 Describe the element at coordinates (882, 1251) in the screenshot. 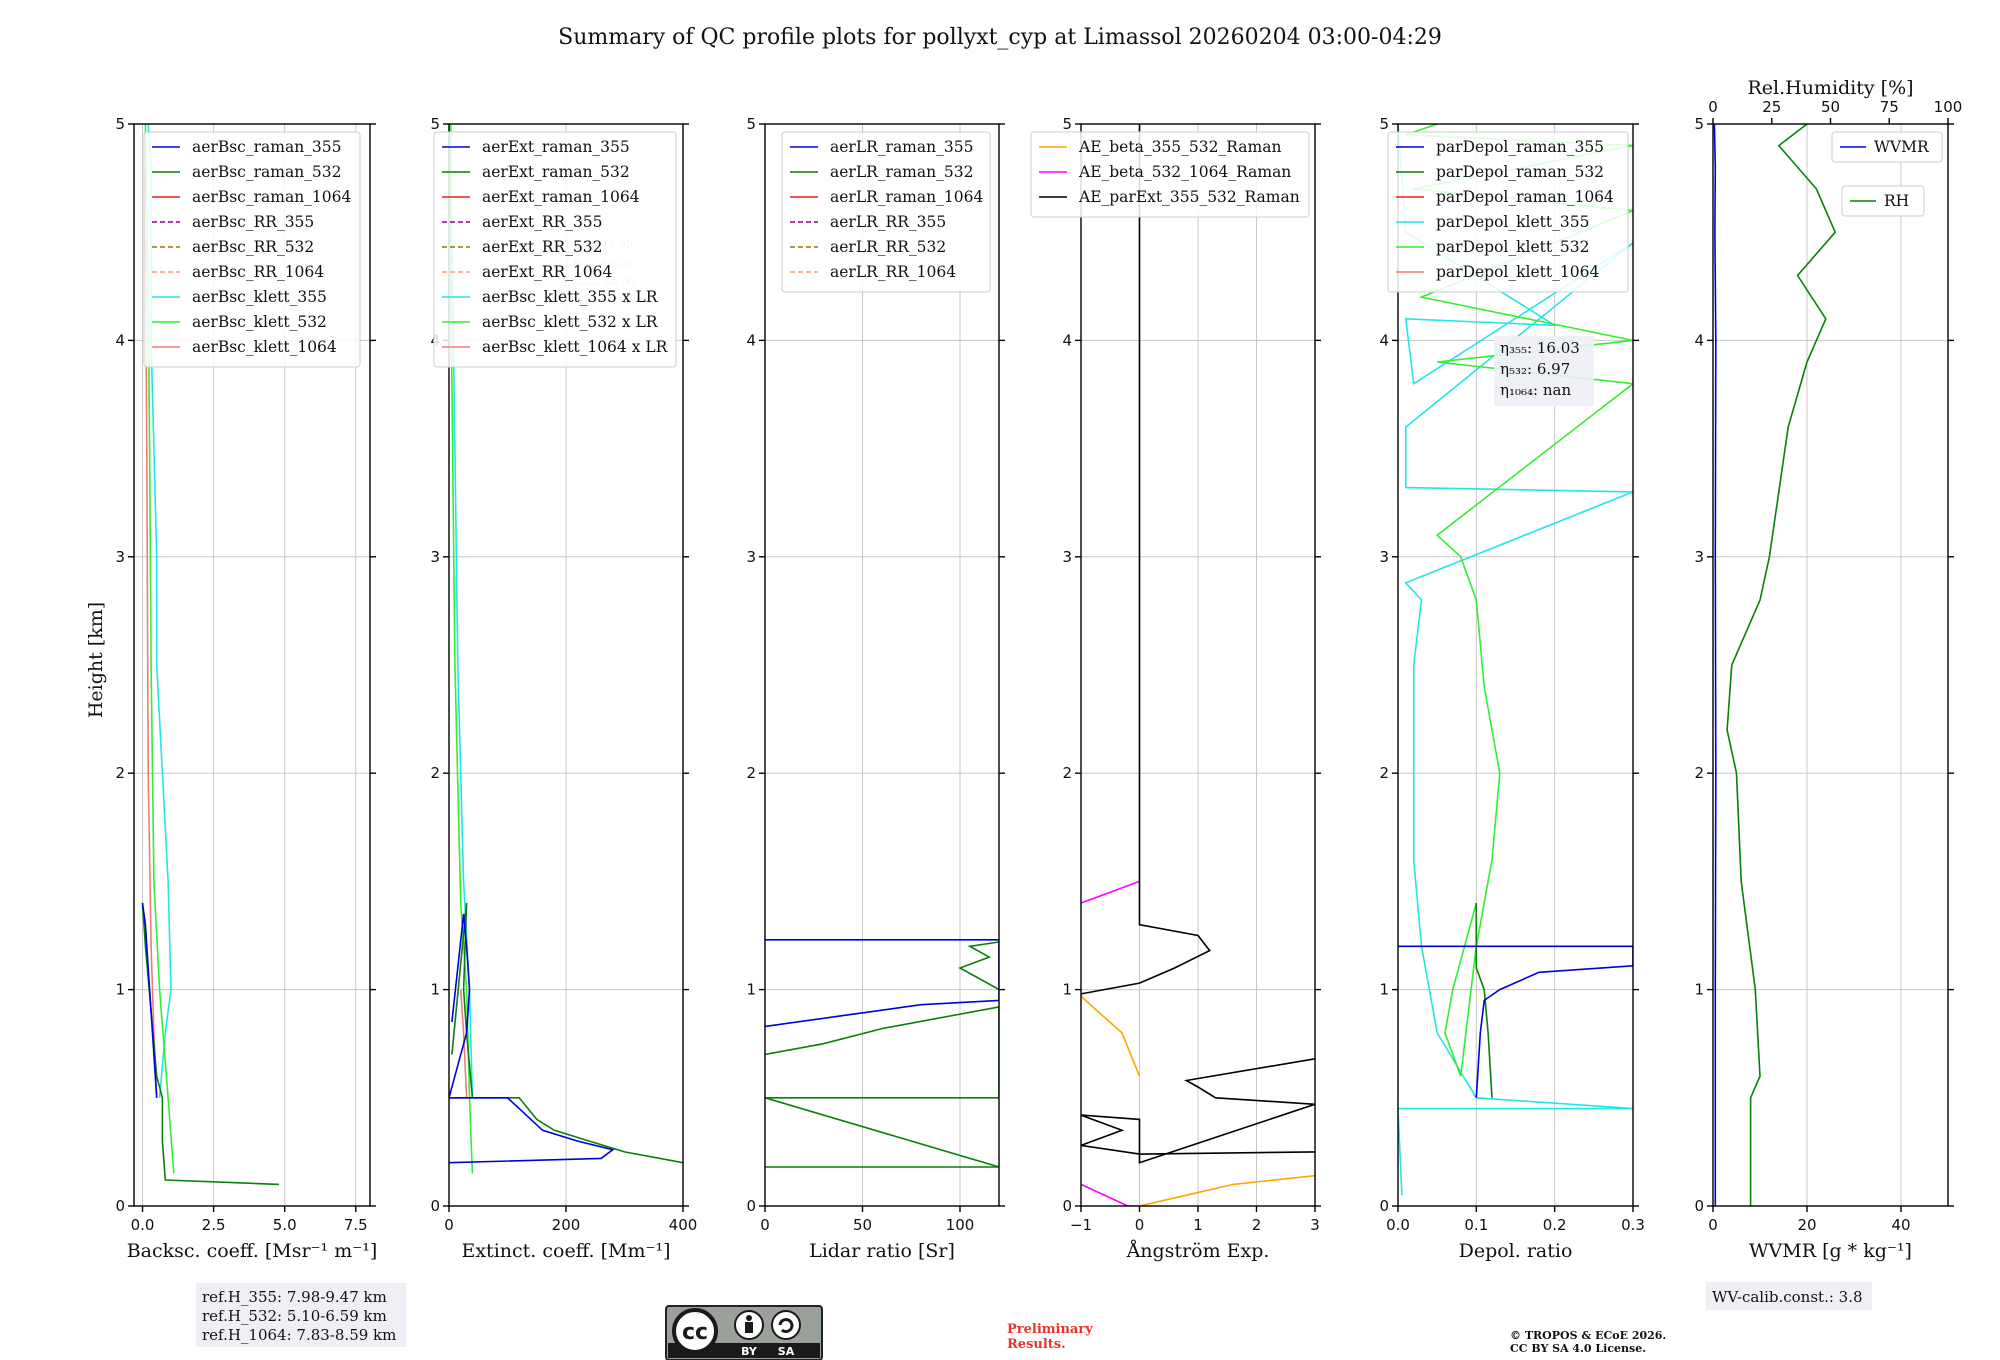

I see `x-axis-label-lr: Lidar ratio [Sr]` at that location.